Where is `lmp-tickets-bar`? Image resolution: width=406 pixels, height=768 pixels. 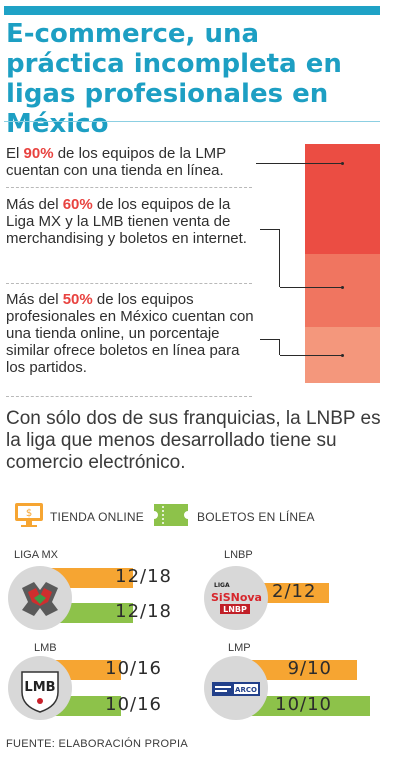
lmp-tickets-bar is located at coordinates (305, 706).